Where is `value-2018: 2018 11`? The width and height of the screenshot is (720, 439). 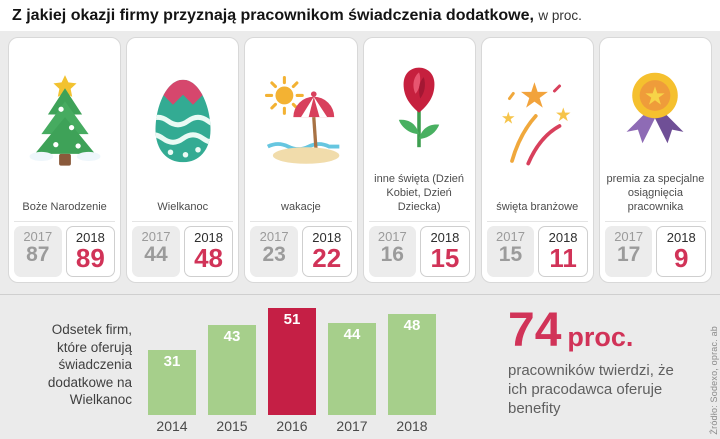
value-2018: 2018 11 is located at coordinates (563, 251).